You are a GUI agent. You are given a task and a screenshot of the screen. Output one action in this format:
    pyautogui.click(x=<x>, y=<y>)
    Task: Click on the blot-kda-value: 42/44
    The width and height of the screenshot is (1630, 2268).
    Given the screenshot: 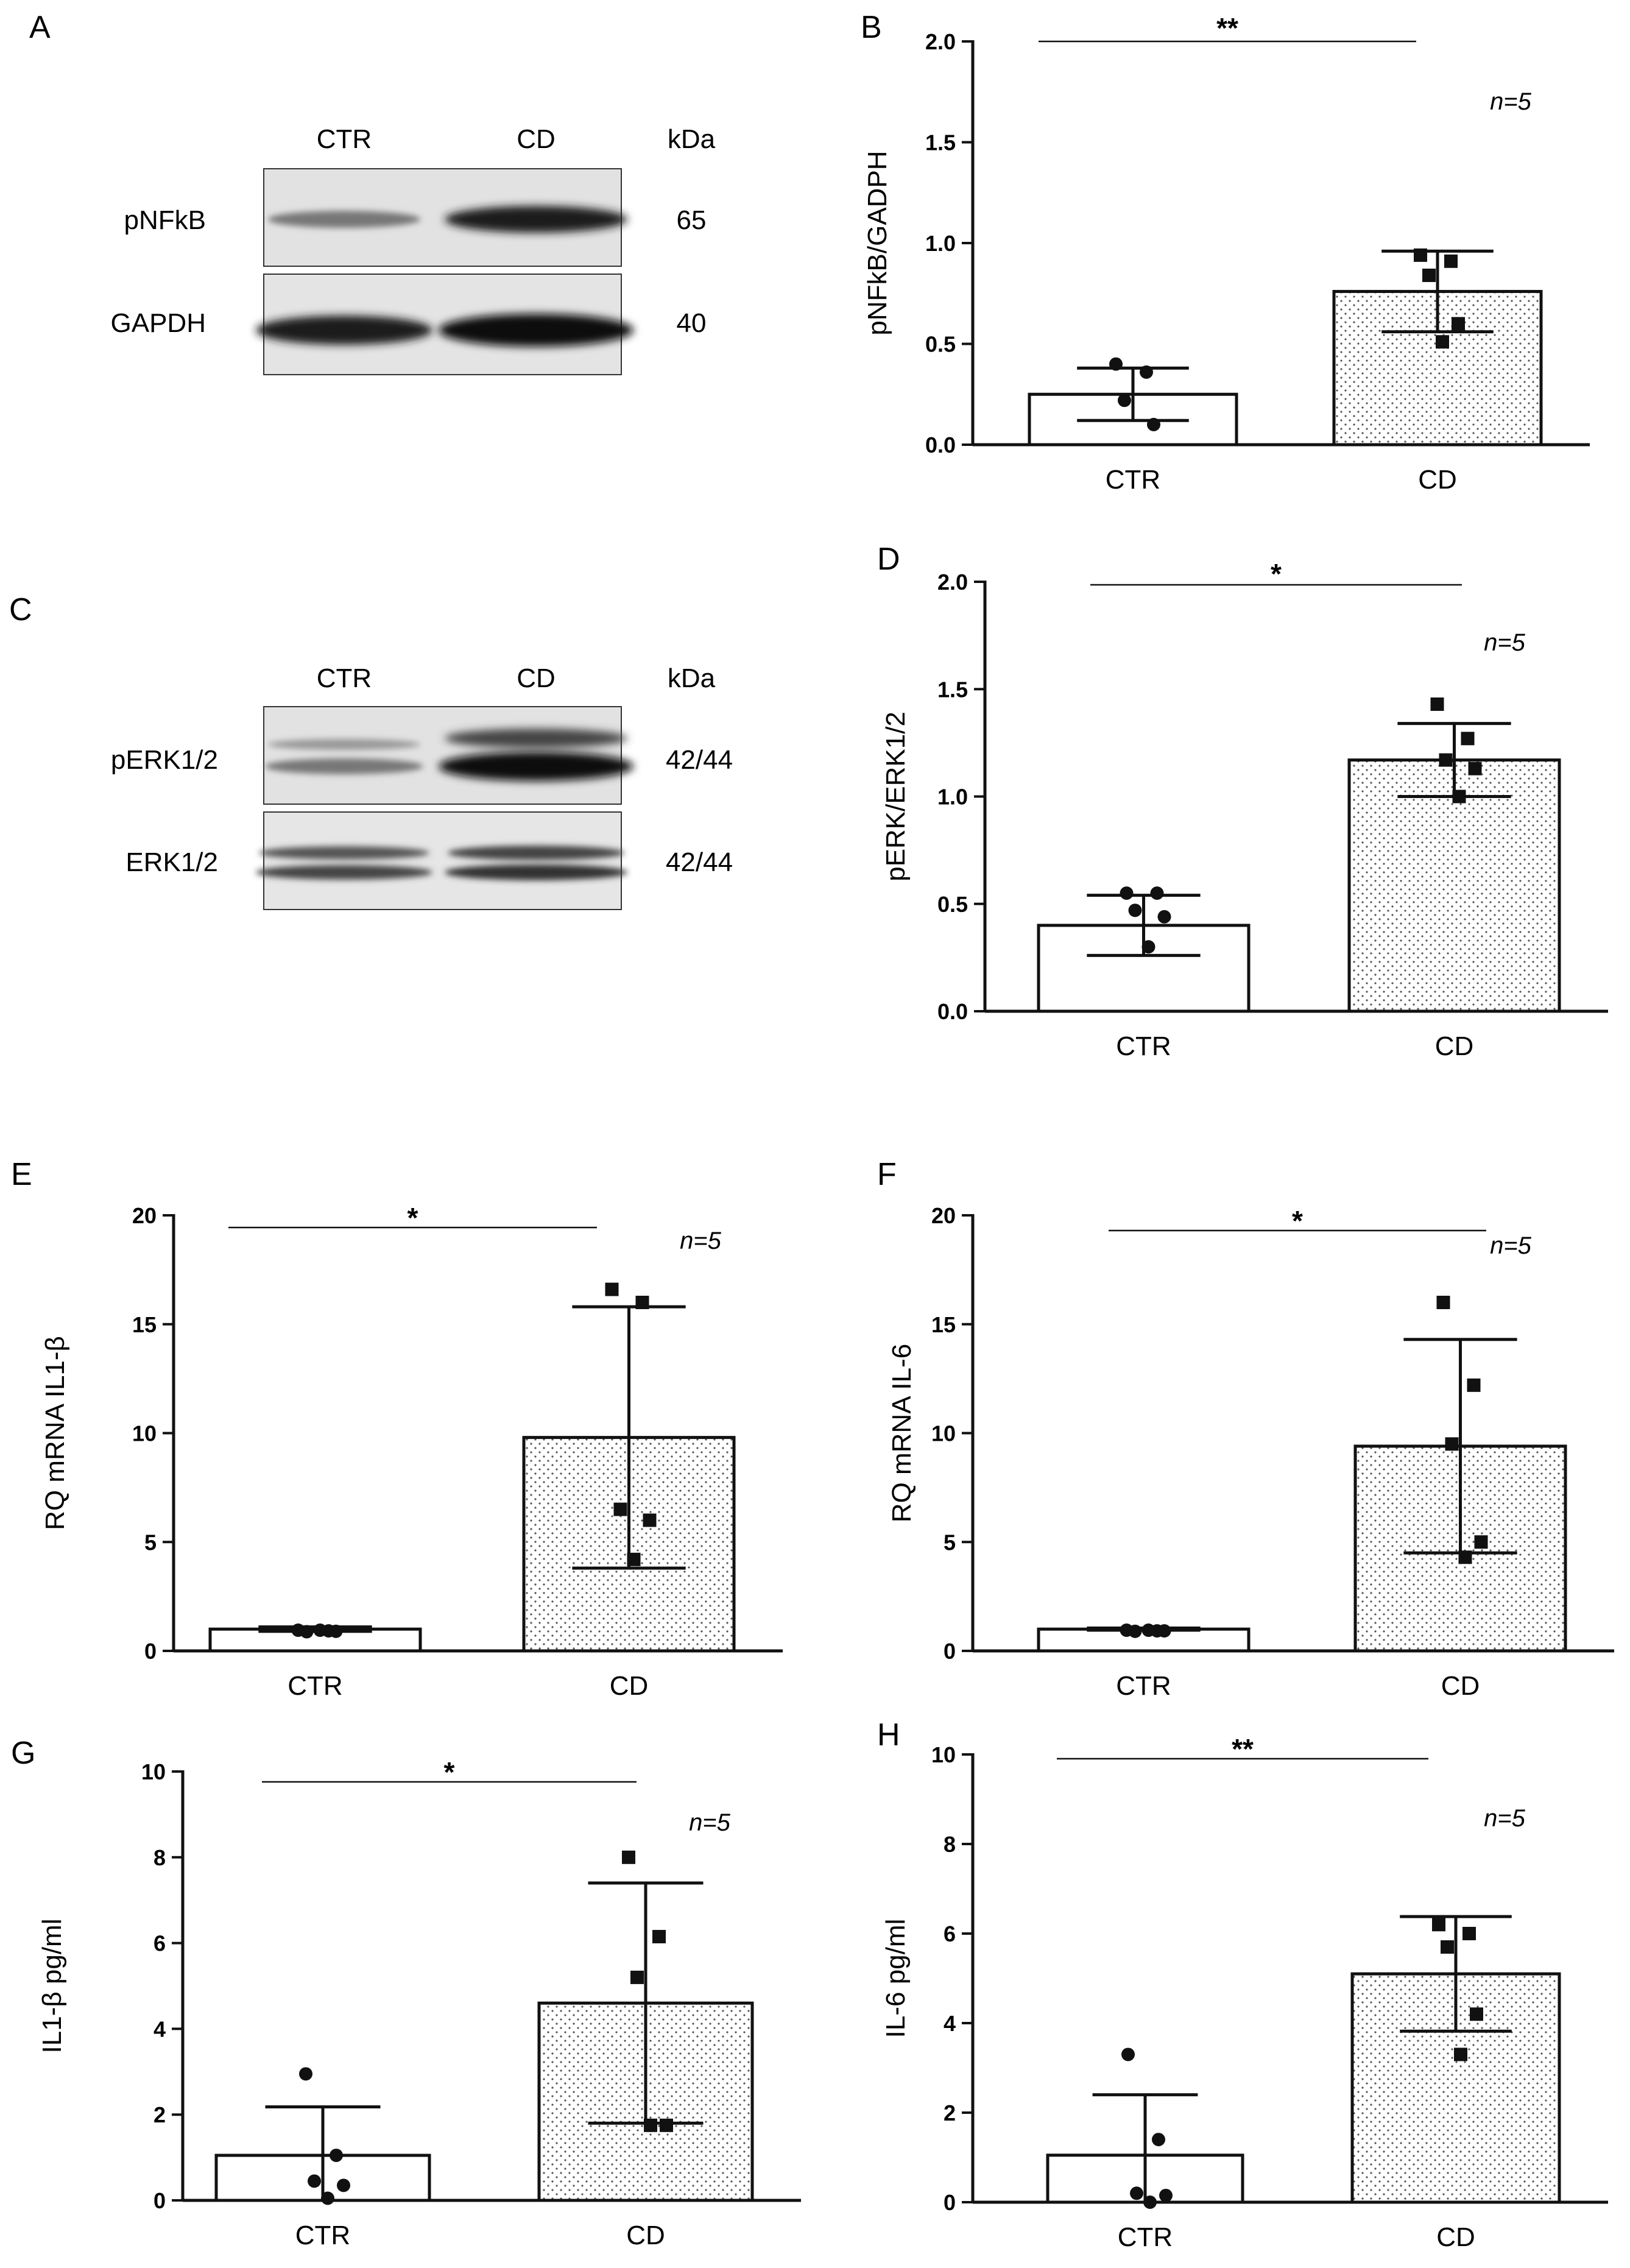 What is the action you would take?
    pyautogui.click(x=699, y=862)
    